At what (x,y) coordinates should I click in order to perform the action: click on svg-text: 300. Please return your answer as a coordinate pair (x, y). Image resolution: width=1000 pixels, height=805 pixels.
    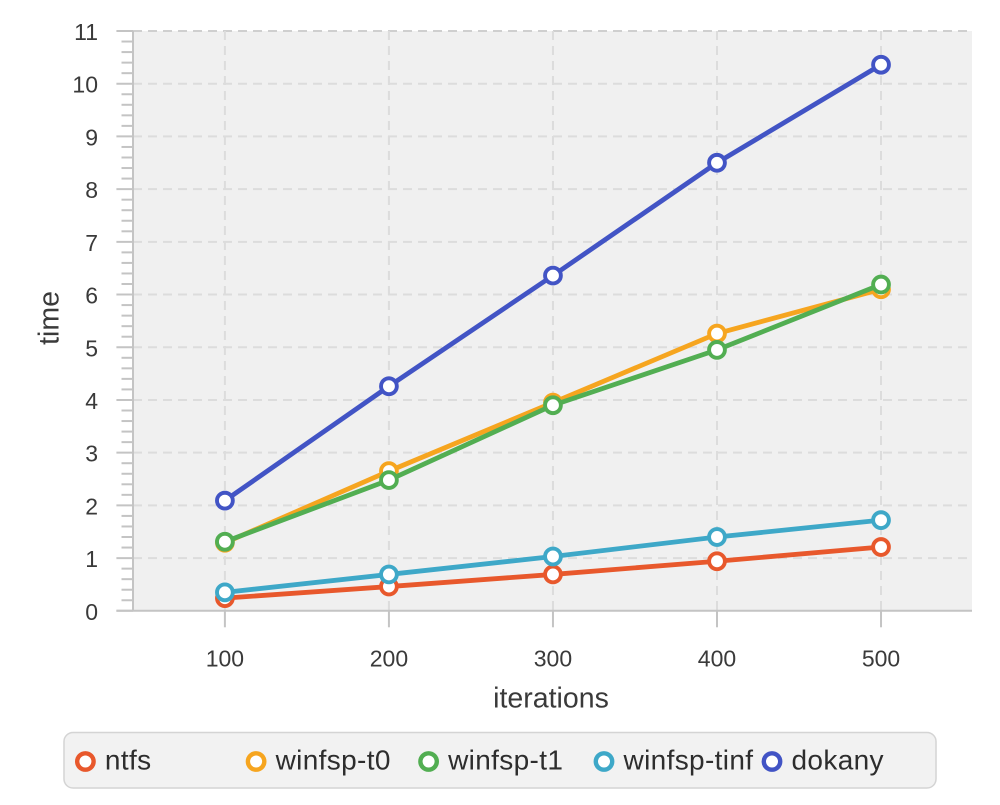
    Looking at the image, I should click on (553, 659).